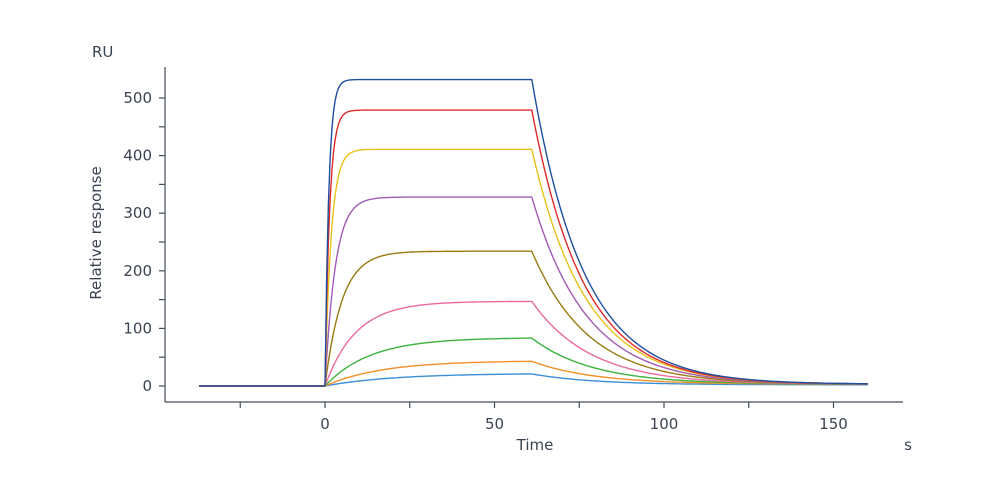  What do you see at coordinates (137, 156) in the screenshot?
I see `y-tick-label: 400` at bounding box center [137, 156].